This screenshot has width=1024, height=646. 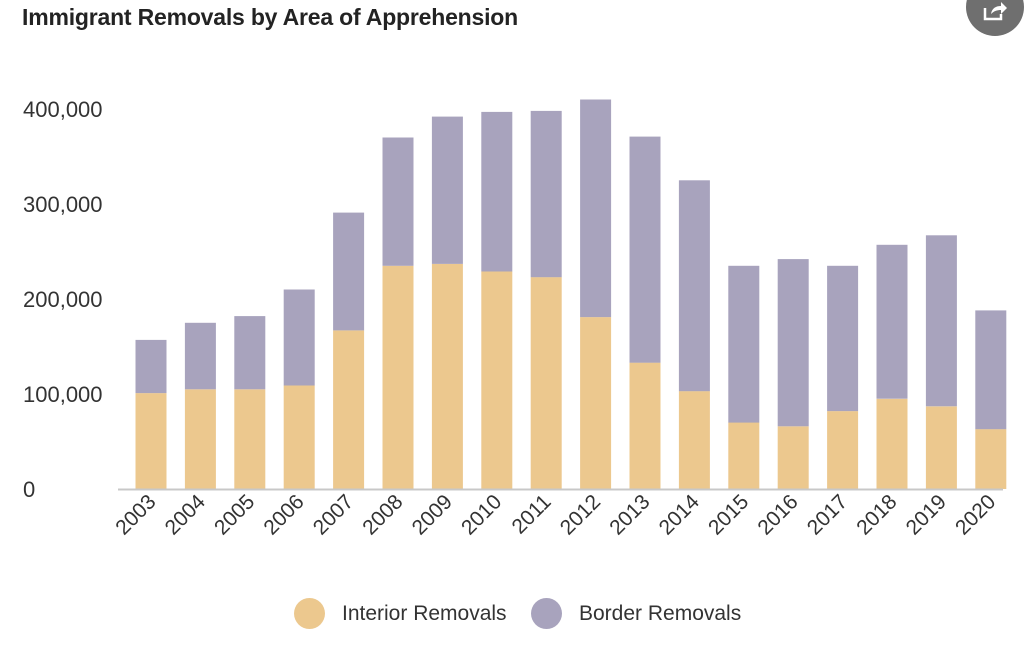 I want to click on bar-interior-2004, so click(x=200, y=439).